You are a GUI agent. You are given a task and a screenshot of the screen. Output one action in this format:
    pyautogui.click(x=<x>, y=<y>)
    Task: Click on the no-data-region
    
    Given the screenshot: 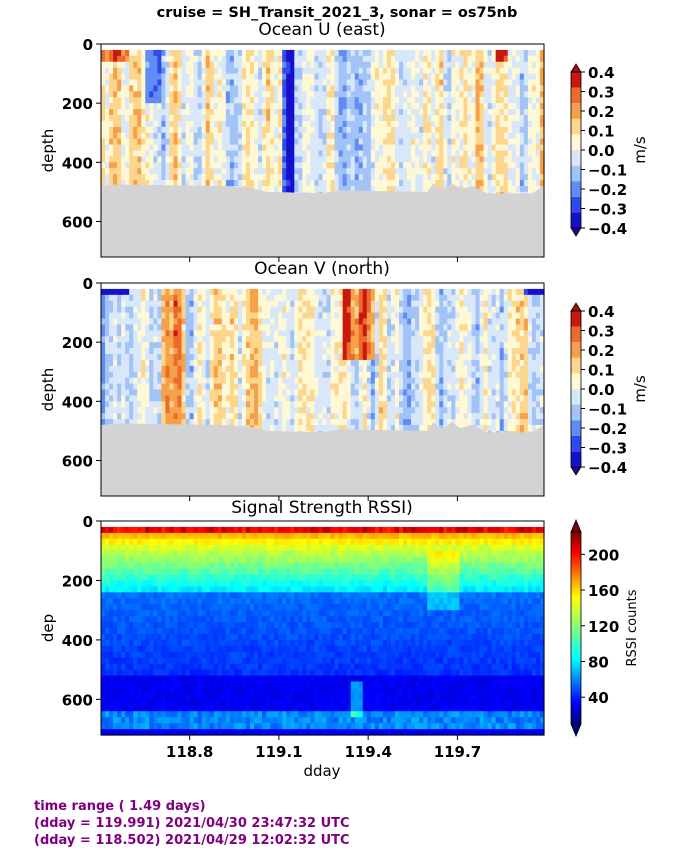 What is the action you would take?
    pyautogui.click(x=322, y=220)
    